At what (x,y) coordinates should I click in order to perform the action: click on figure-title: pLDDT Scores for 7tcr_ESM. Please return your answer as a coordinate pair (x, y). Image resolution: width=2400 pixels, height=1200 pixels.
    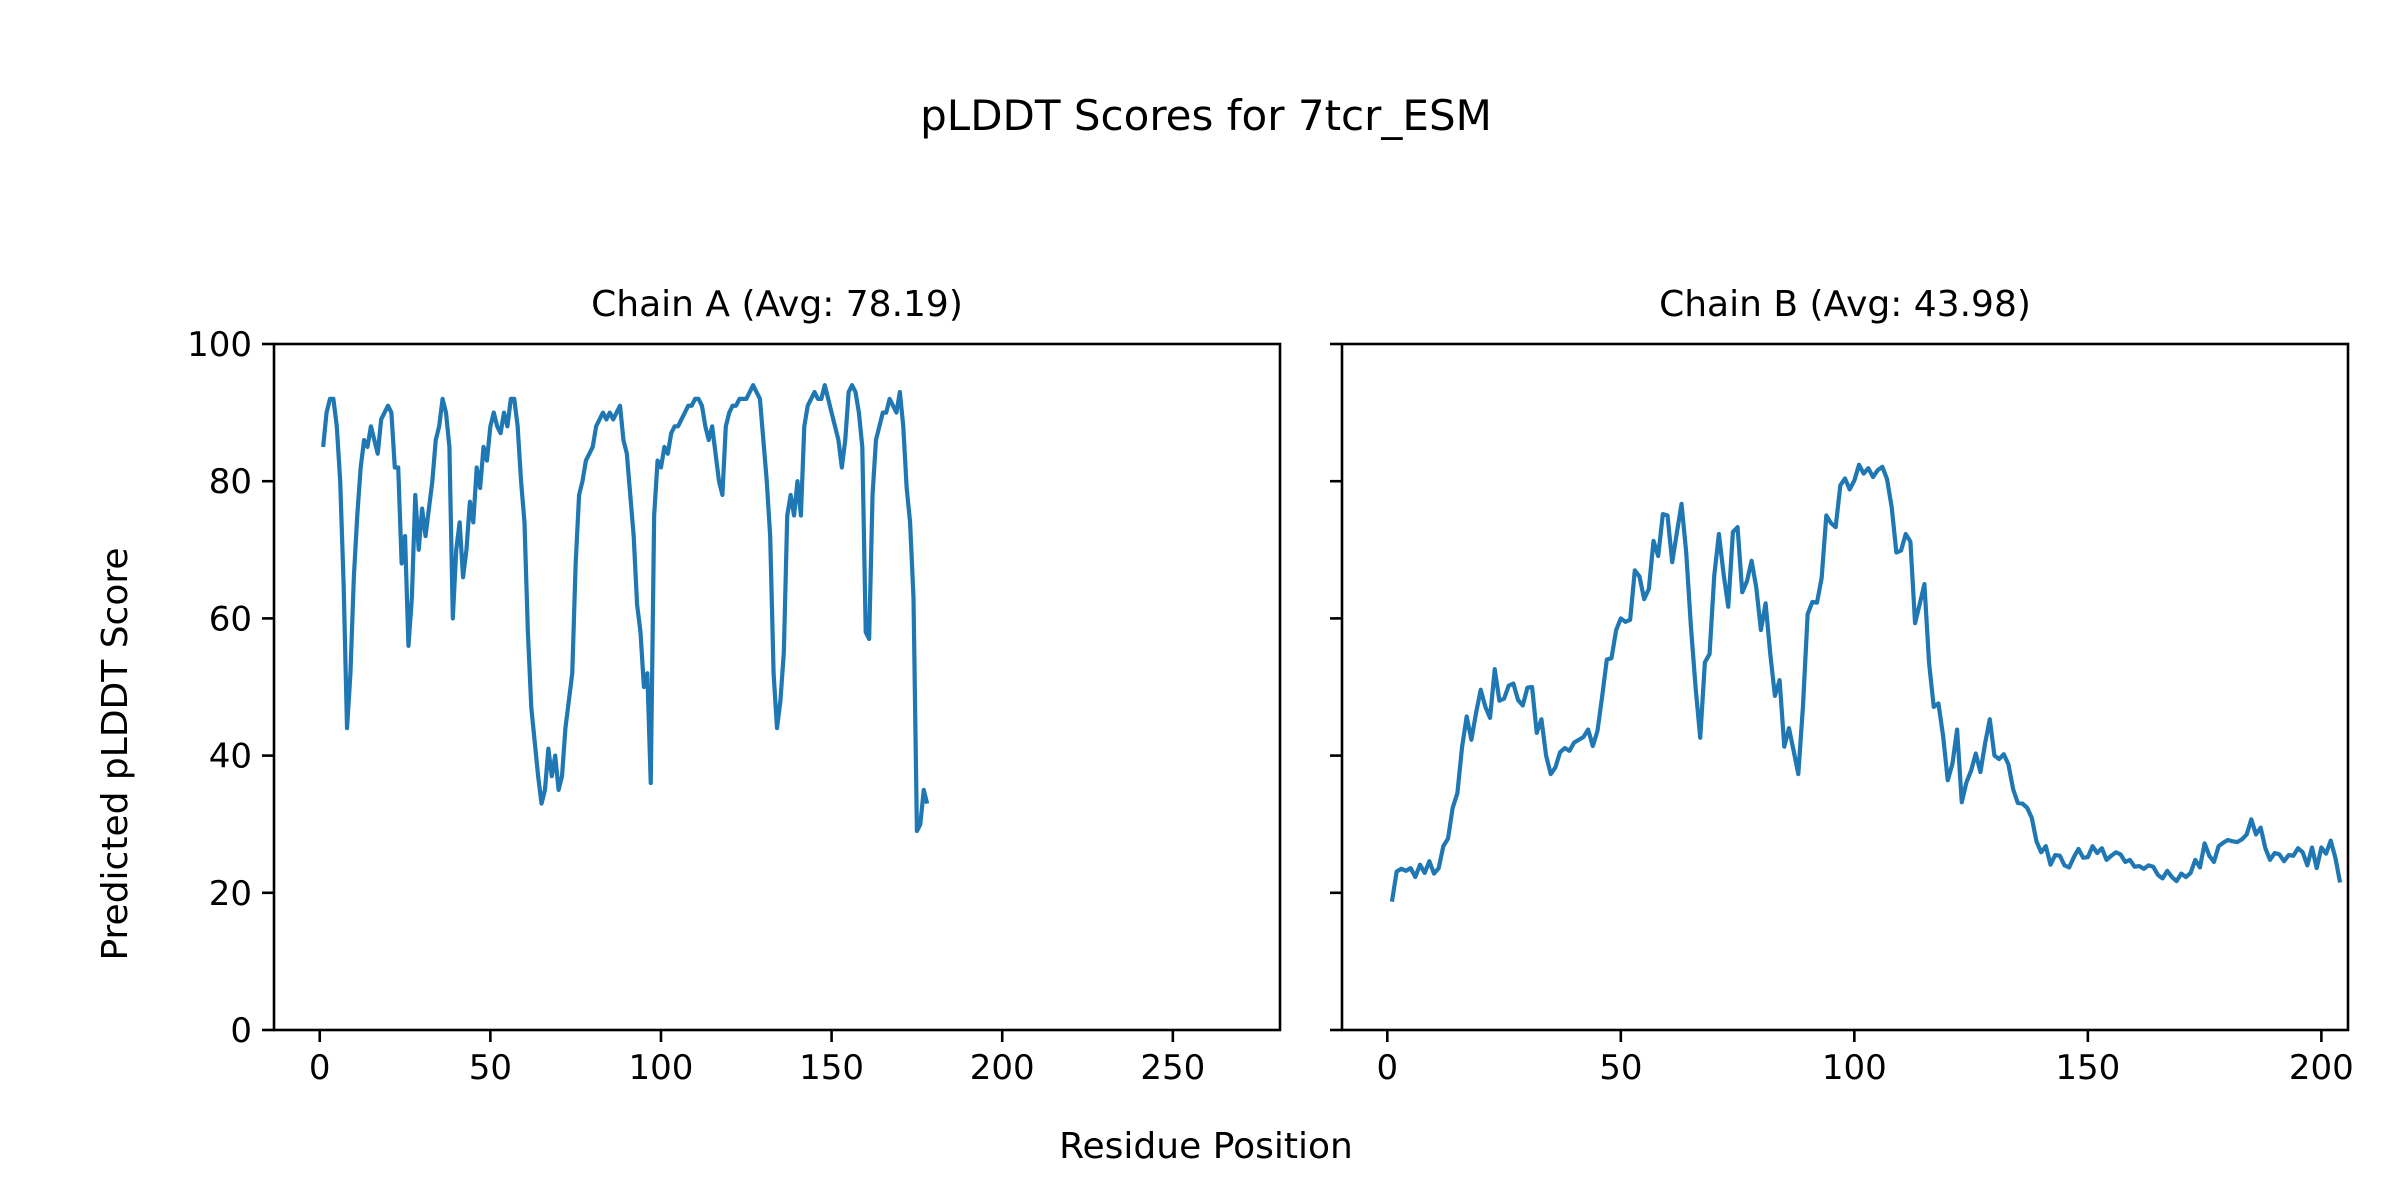
    Looking at the image, I should click on (1206, 115).